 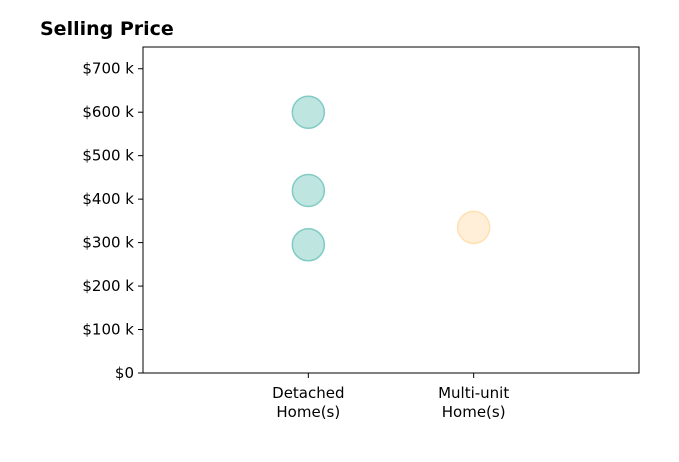 I want to click on y-tick-label: $200 k, so click(x=108, y=286).